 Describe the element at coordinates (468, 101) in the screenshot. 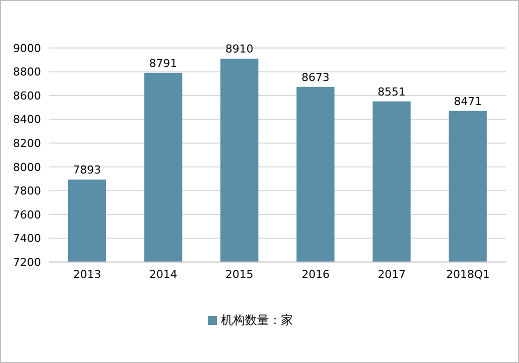

I see `data-label: 8471` at that location.